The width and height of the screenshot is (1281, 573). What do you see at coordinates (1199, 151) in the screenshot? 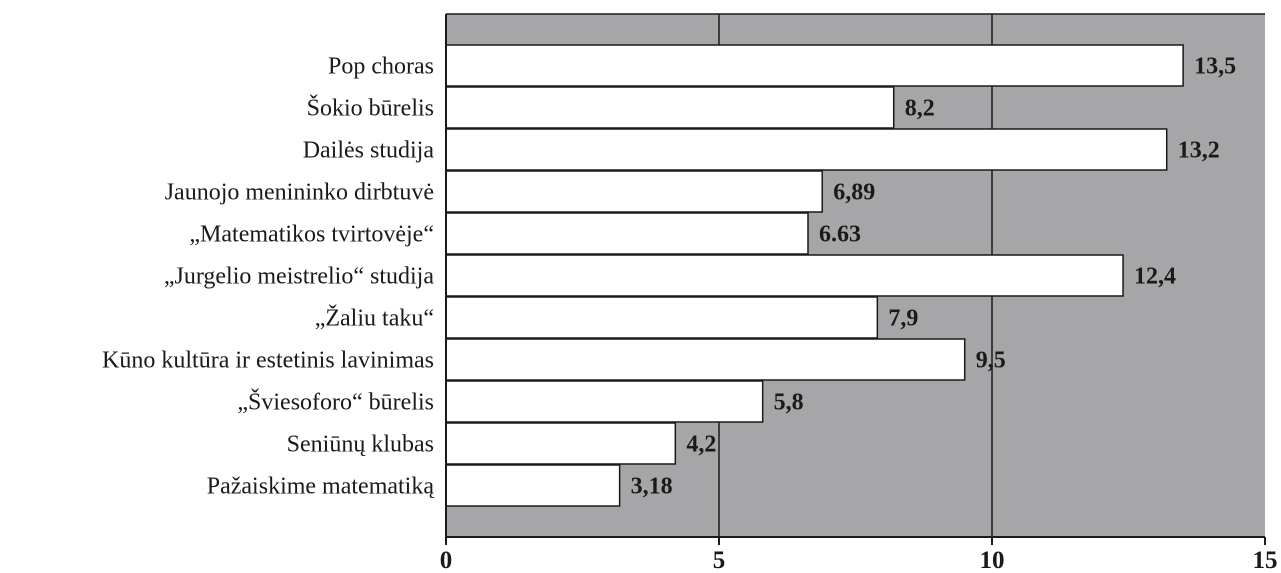
I see `data-label: 13,2` at bounding box center [1199, 151].